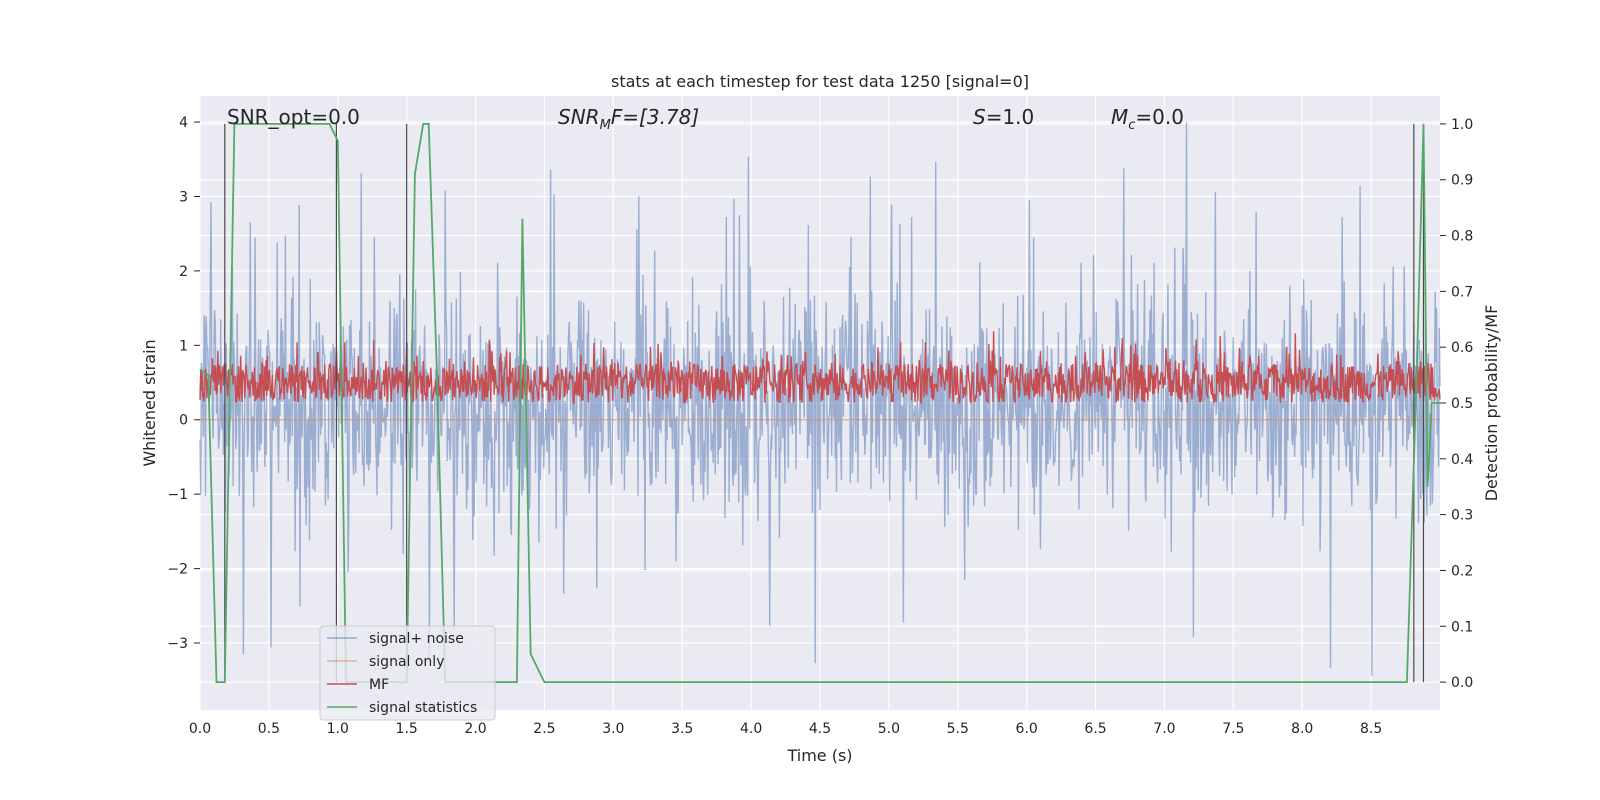 The height and width of the screenshot is (800, 1600). What do you see at coordinates (423, 708) in the screenshot?
I see `legend-label-signal-statistics: signal statistics` at bounding box center [423, 708].